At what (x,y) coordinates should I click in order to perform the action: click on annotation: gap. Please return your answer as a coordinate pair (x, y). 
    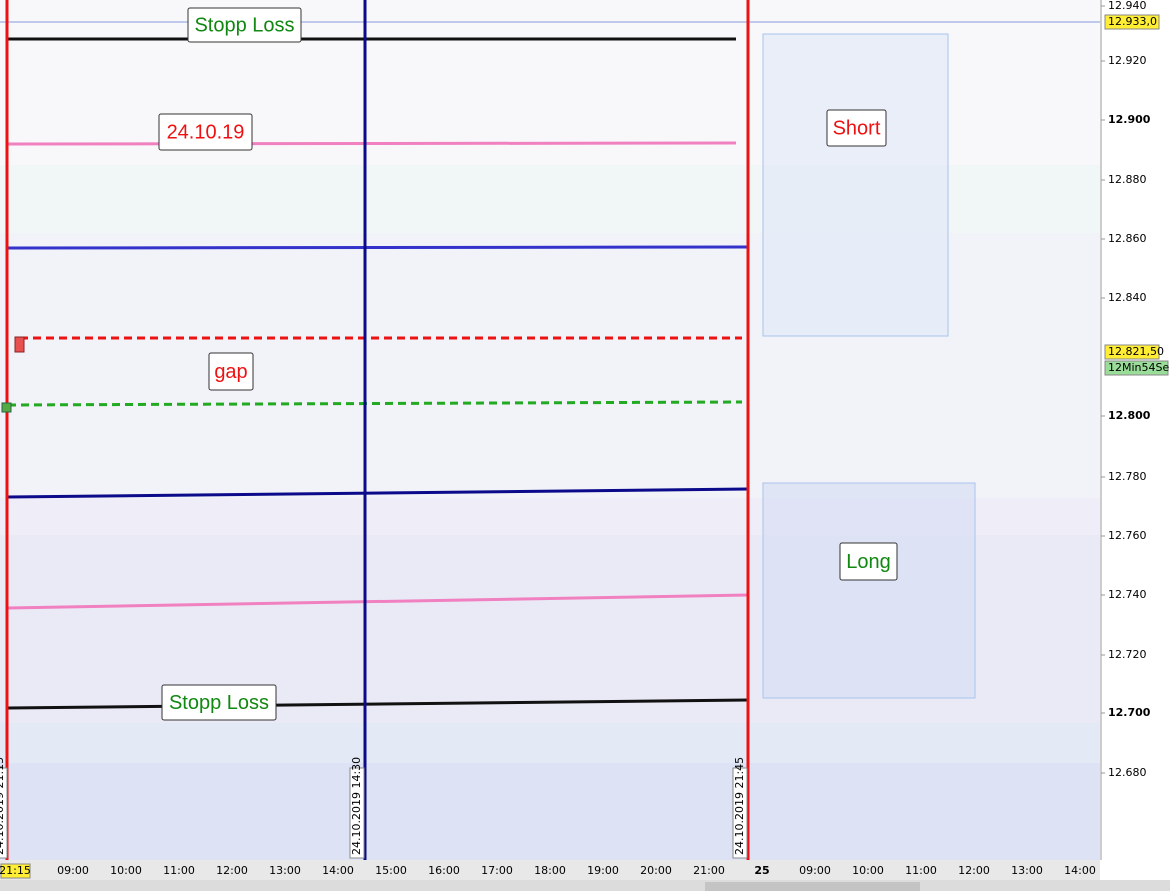
    Looking at the image, I should click on (230, 372).